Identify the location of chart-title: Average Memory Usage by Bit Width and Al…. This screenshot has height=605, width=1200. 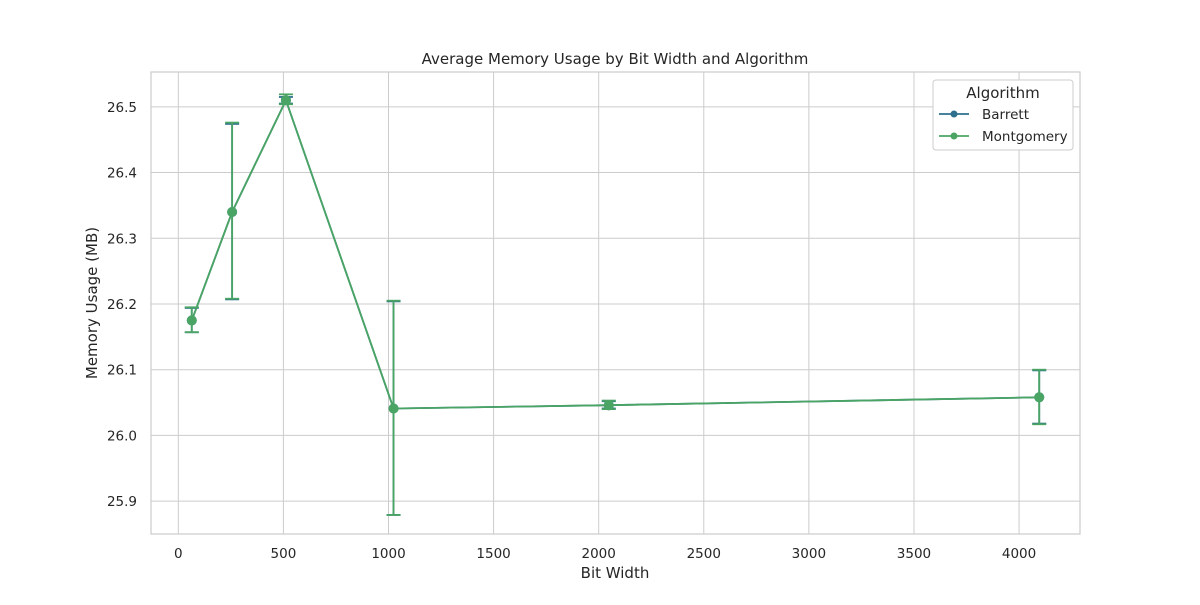
(615, 59).